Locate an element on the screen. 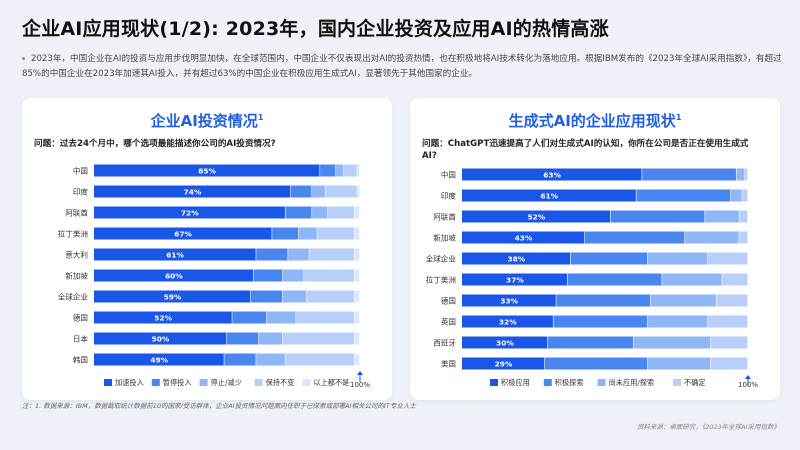 The height and width of the screenshot is (450, 800). legend-label: 保持不变 is located at coordinates (280, 382).